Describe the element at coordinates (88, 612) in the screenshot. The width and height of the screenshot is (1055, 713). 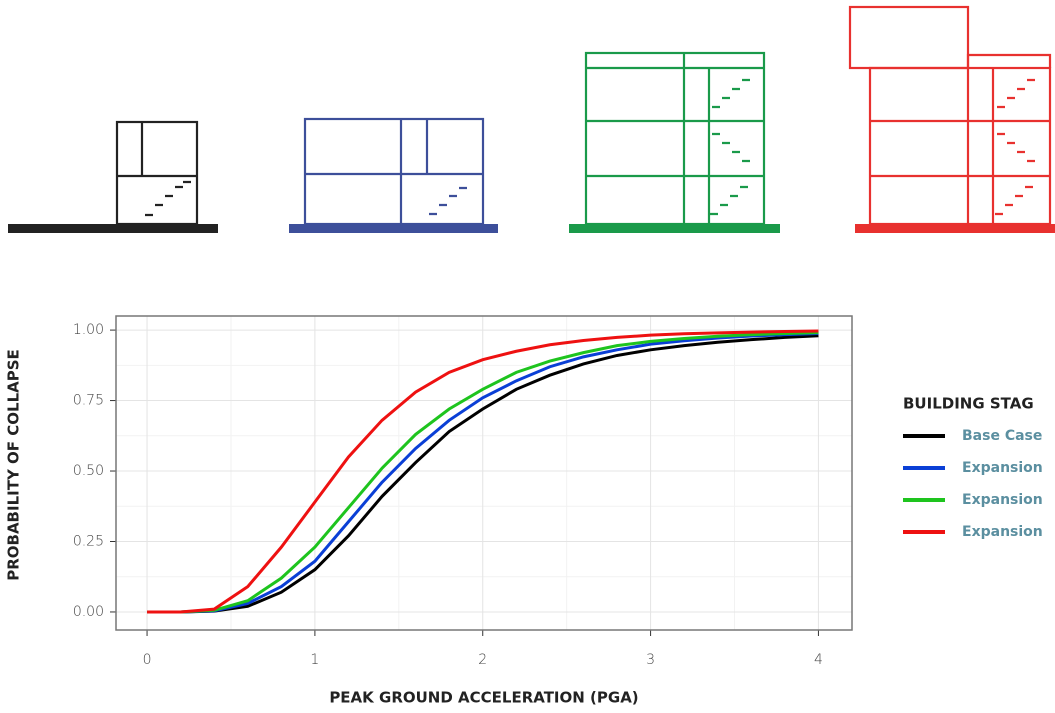
I see `y-tick-label: 0.00` at that location.